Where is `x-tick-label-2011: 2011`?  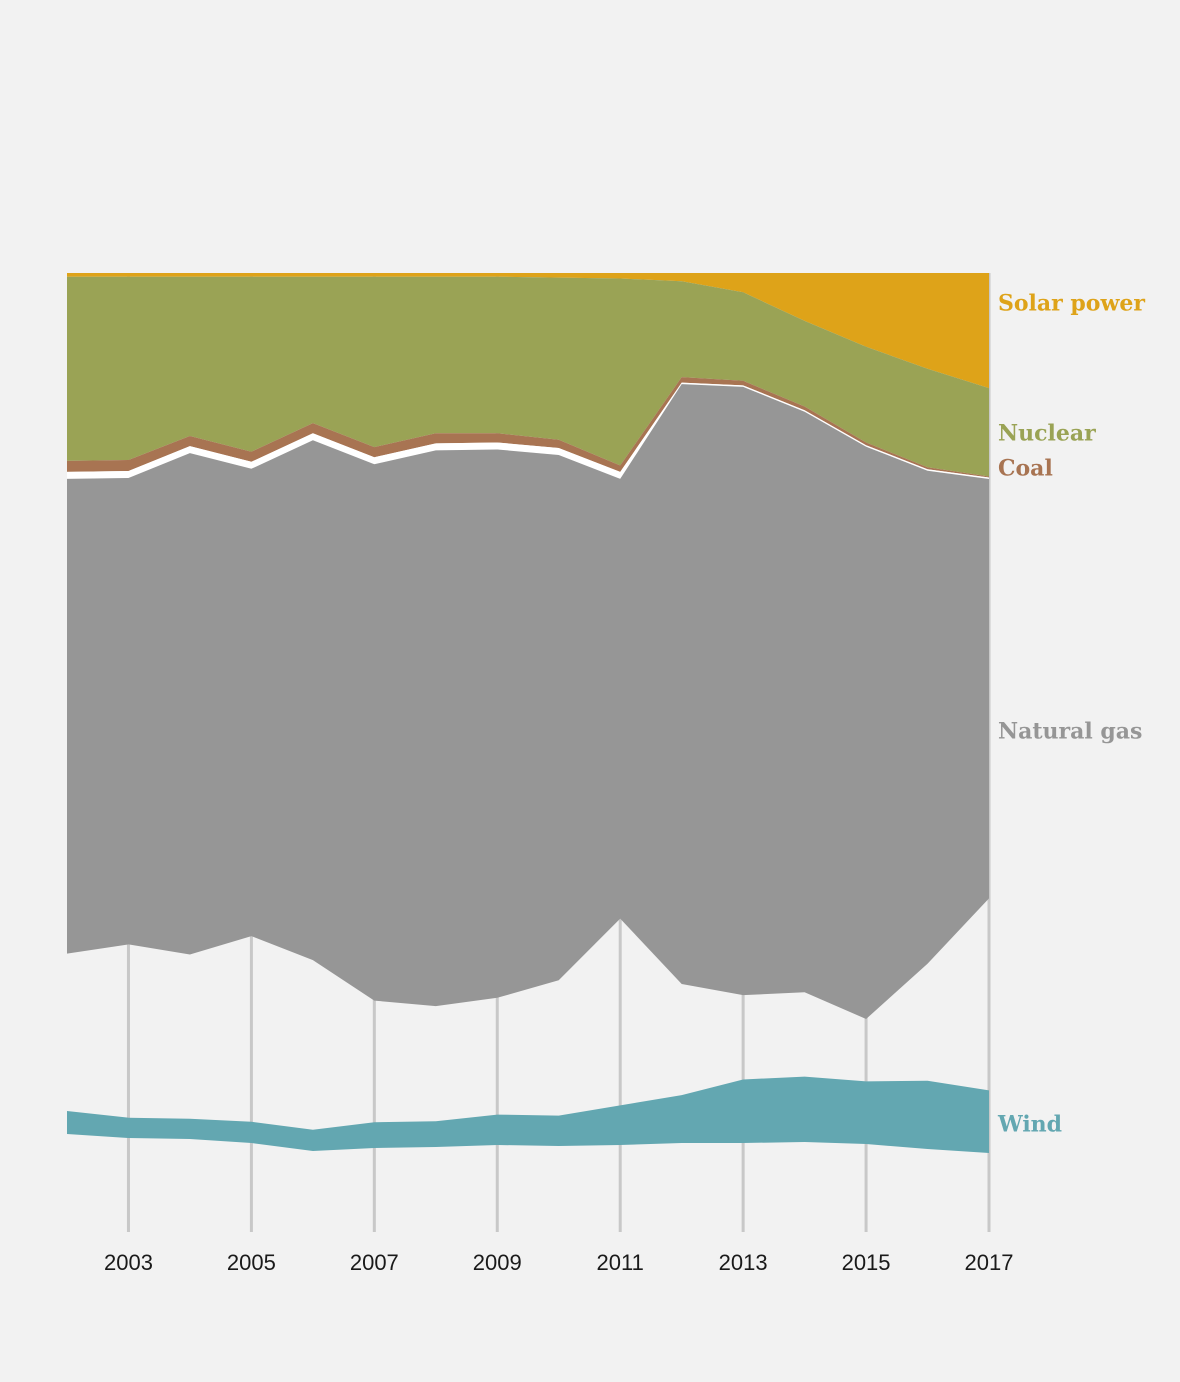 x-tick-label-2011: 2011 is located at coordinates (620, 1262).